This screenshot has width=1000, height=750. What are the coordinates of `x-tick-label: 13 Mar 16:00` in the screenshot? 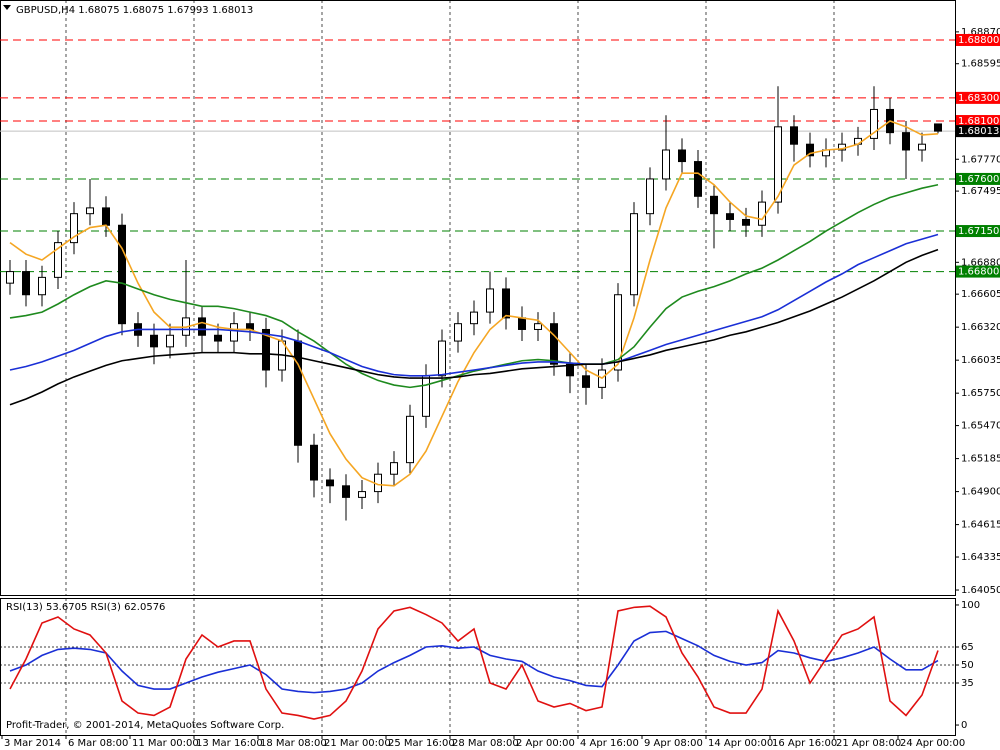 It's located at (229, 743).